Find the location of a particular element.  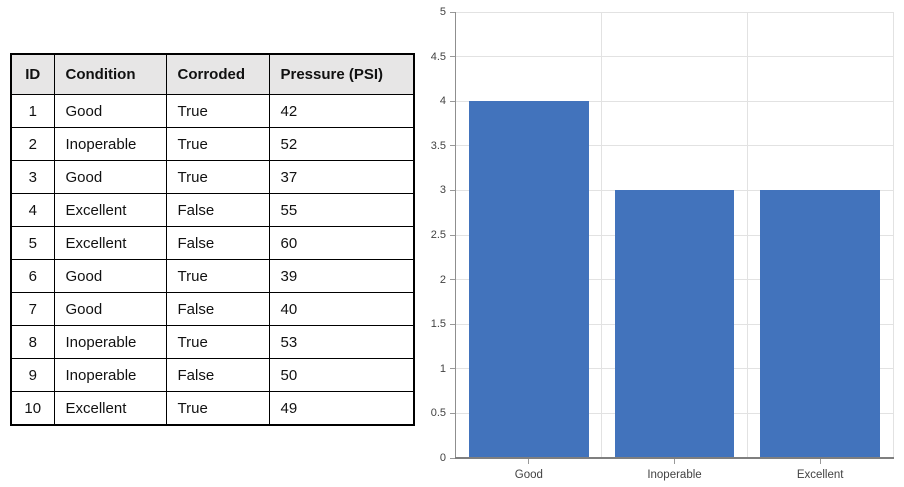

table-cell: 40 is located at coordinates (341, 309).